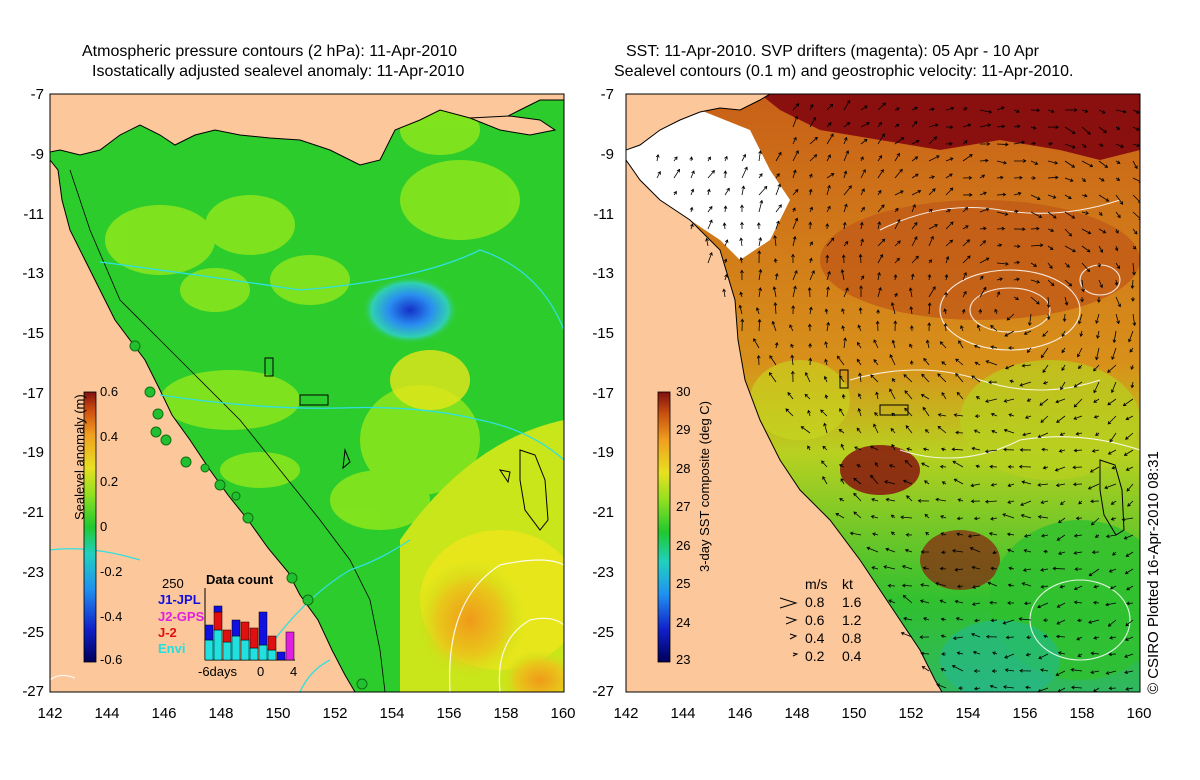  I want to click on sst-colorbar-label: 3-day SST composite (deg C), so click(704, 486).